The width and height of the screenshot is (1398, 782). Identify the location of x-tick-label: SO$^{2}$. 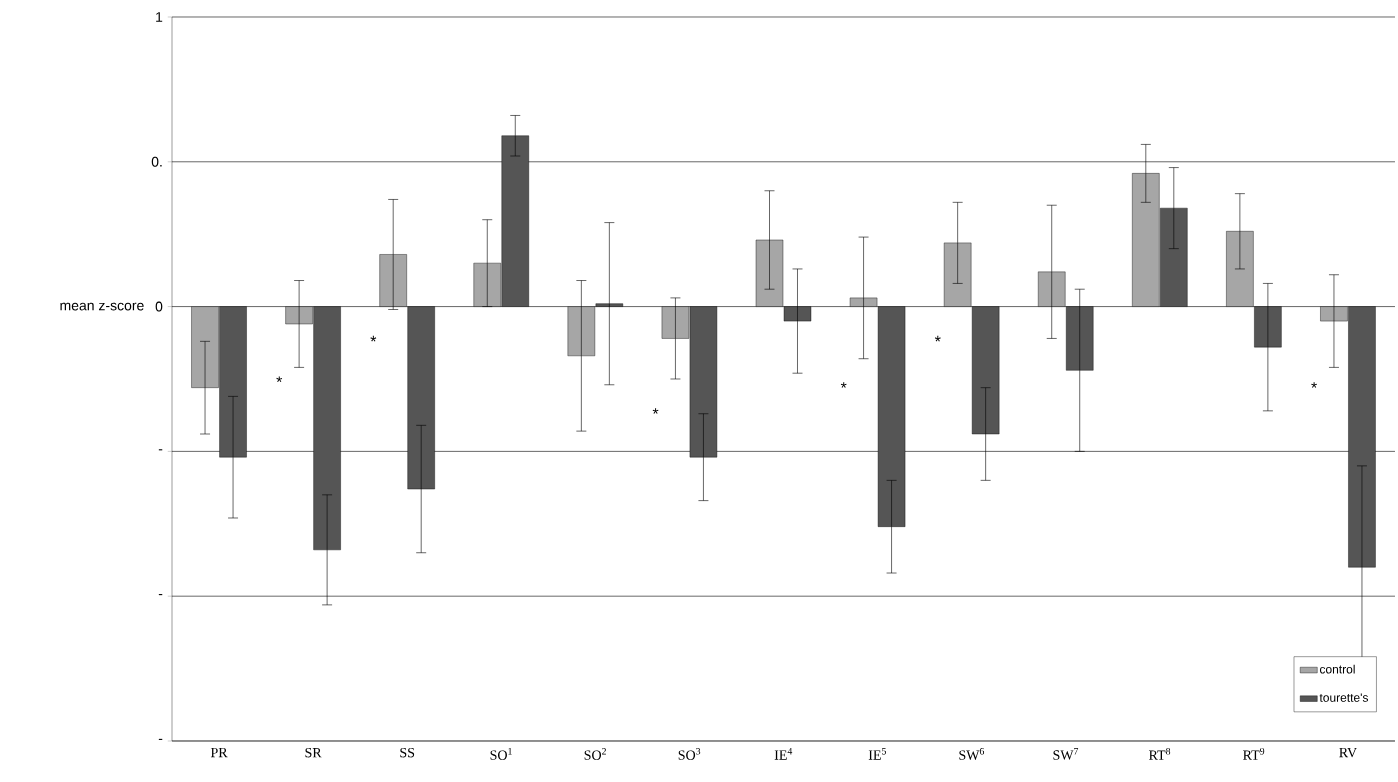
(595, 753).